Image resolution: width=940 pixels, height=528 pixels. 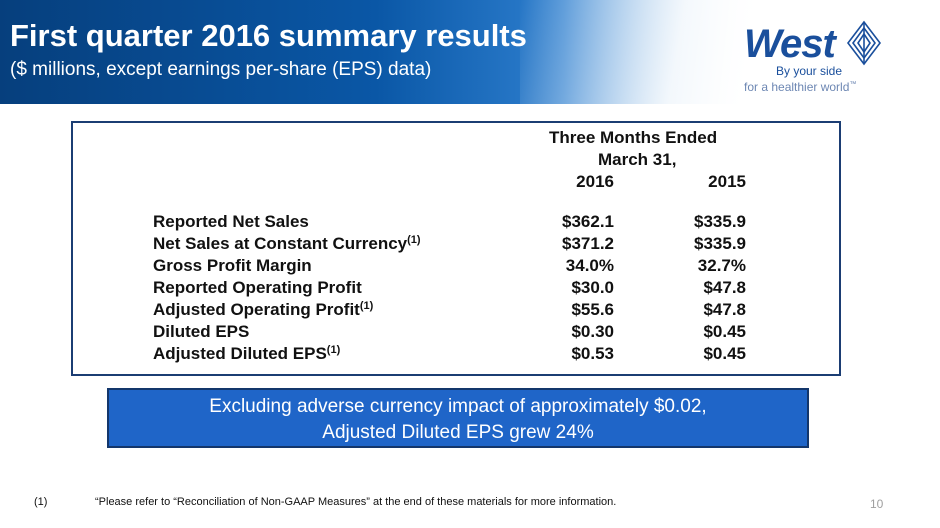 I want to click on table-row: Reported Net Sales $362.1 $335.9, so click(x=456, y=223).